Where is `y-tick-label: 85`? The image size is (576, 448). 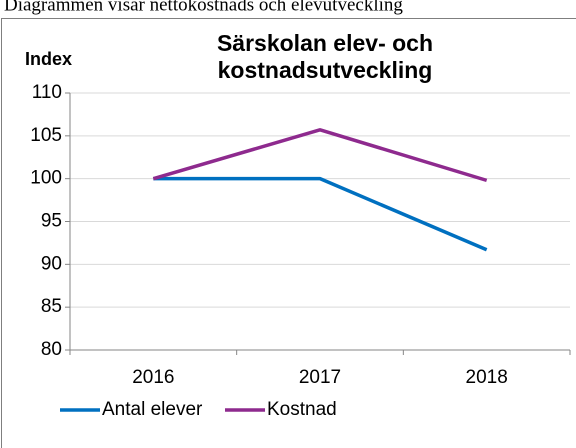 y-tick-label: 85 is located at coordinates (51, 306).